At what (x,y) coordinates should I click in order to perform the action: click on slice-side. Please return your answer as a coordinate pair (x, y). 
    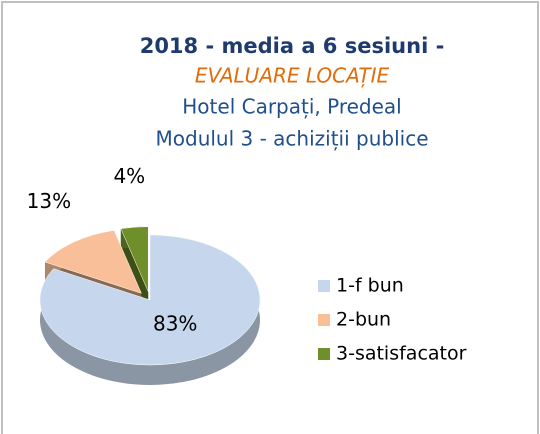
    Looking at the image, I should click on (134, 270).